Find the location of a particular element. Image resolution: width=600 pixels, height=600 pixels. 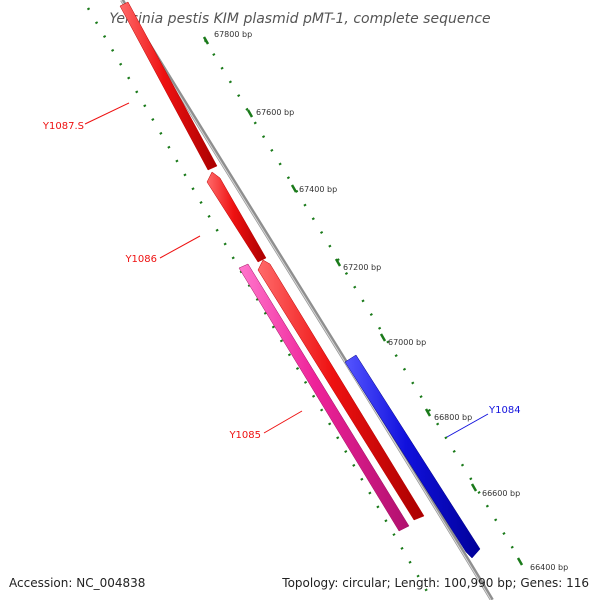

gene-label-Y1086: Y1086 is located at coordinates (140, 259).